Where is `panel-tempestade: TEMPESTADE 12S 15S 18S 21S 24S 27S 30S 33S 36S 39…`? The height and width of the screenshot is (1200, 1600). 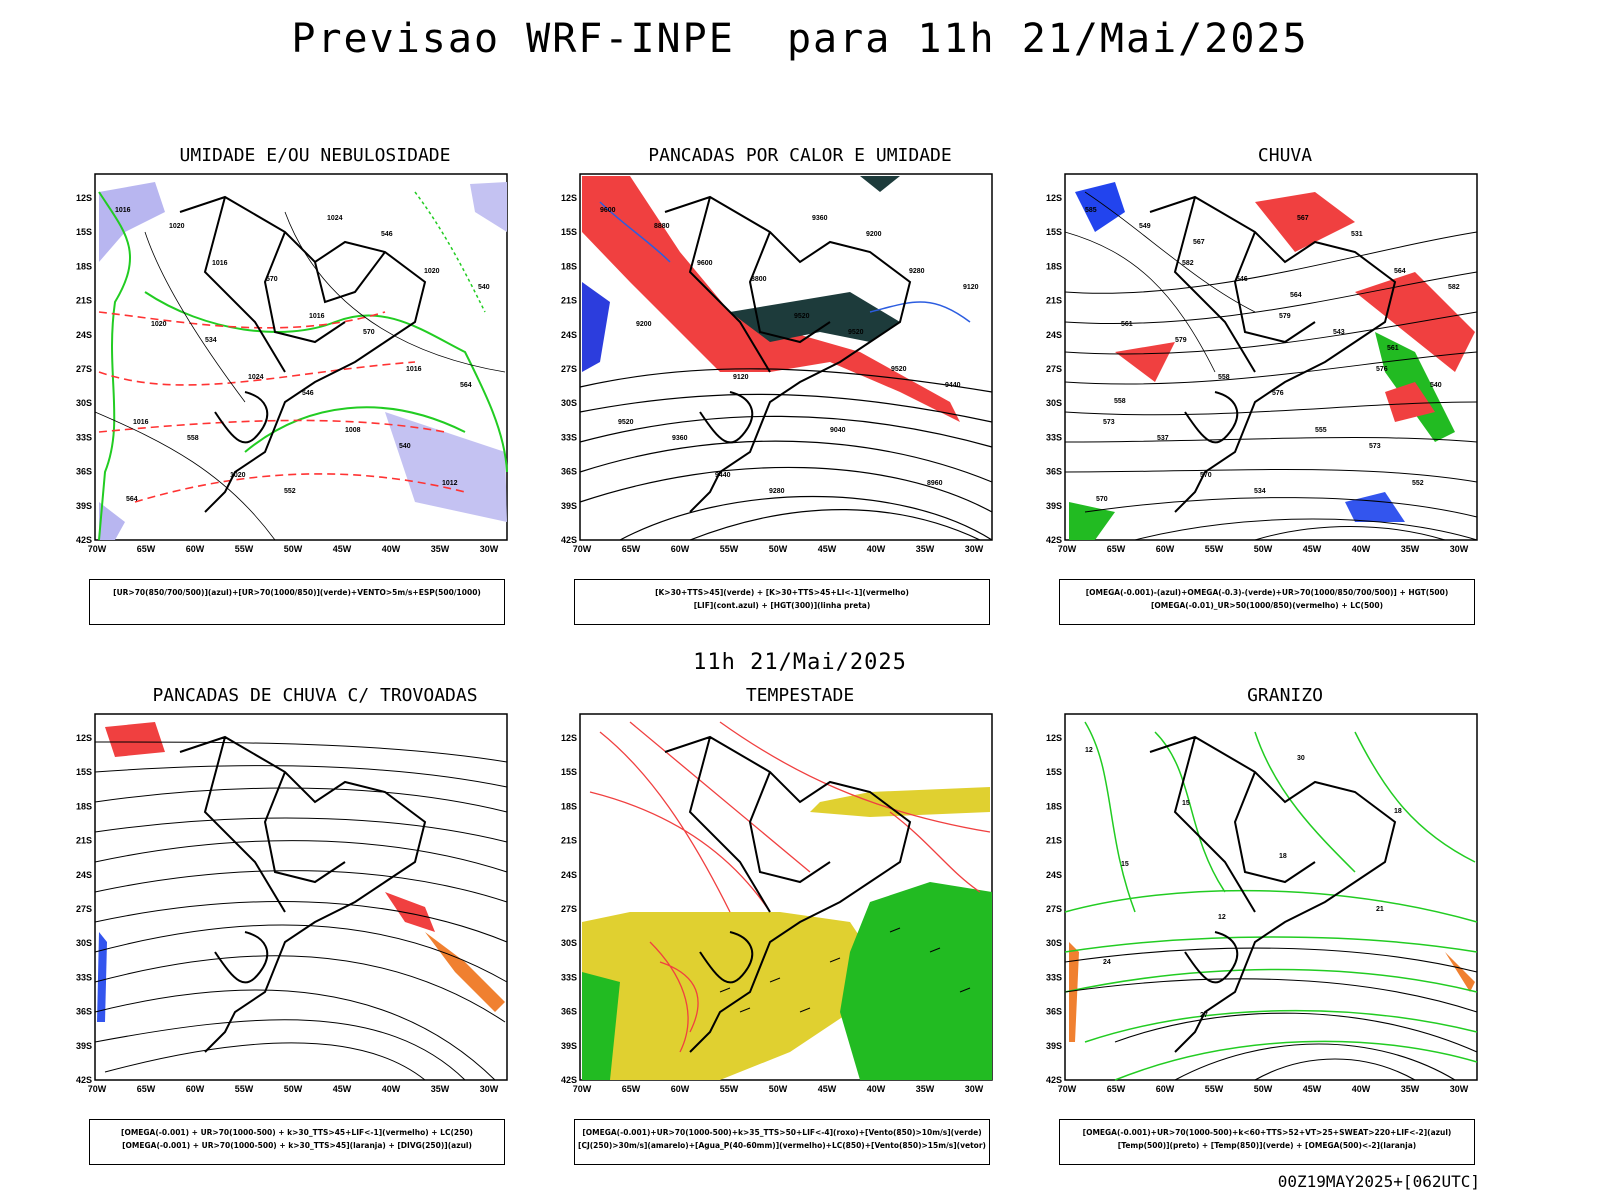
panel-tempestade: TEMPESTADE 12S 15S 18S 21S 24S 27S 30S 33S 36S 39… is located at coordinates (795, 925).